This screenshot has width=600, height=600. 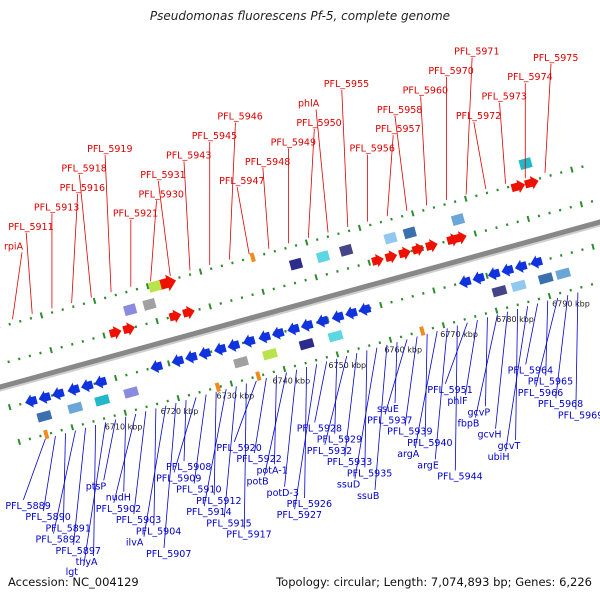 What do you see at coordinates (228, 523) in the screenshot?
I see `reverse-gene-label: PFL_5915` at bounding box center [228, 523].